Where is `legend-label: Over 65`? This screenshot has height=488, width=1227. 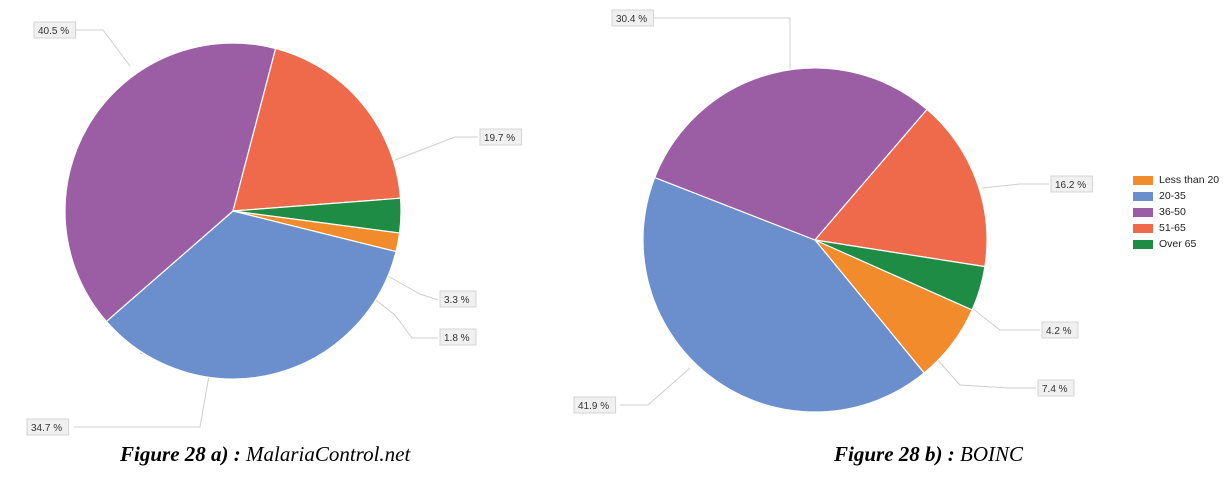 legend-label: Over 65 is located at coordinates (1178, 244).